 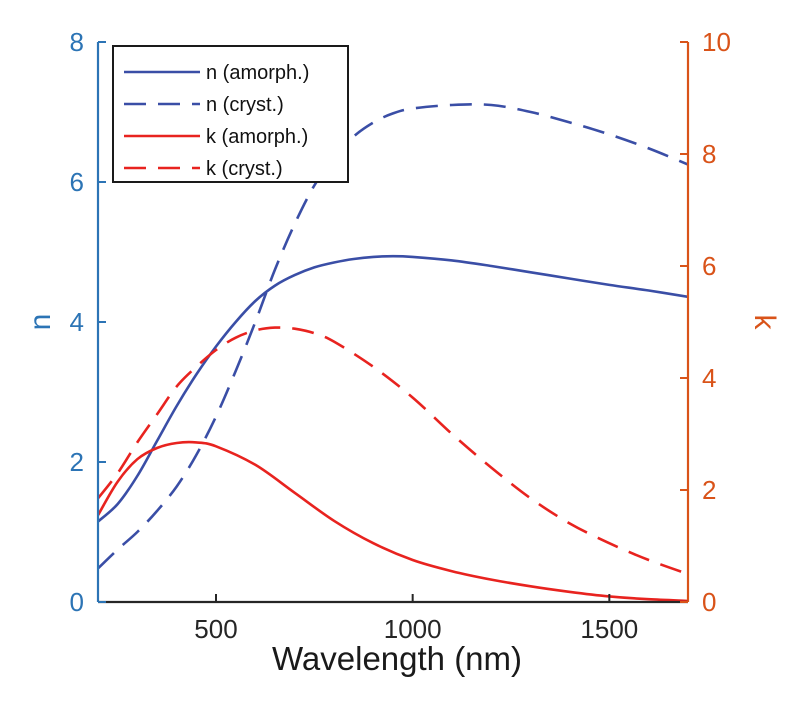 What do you see at coordinates (609, 629) in the screenshot?
I see `x-tick-label: 1500` at bounding box center [609, 629].